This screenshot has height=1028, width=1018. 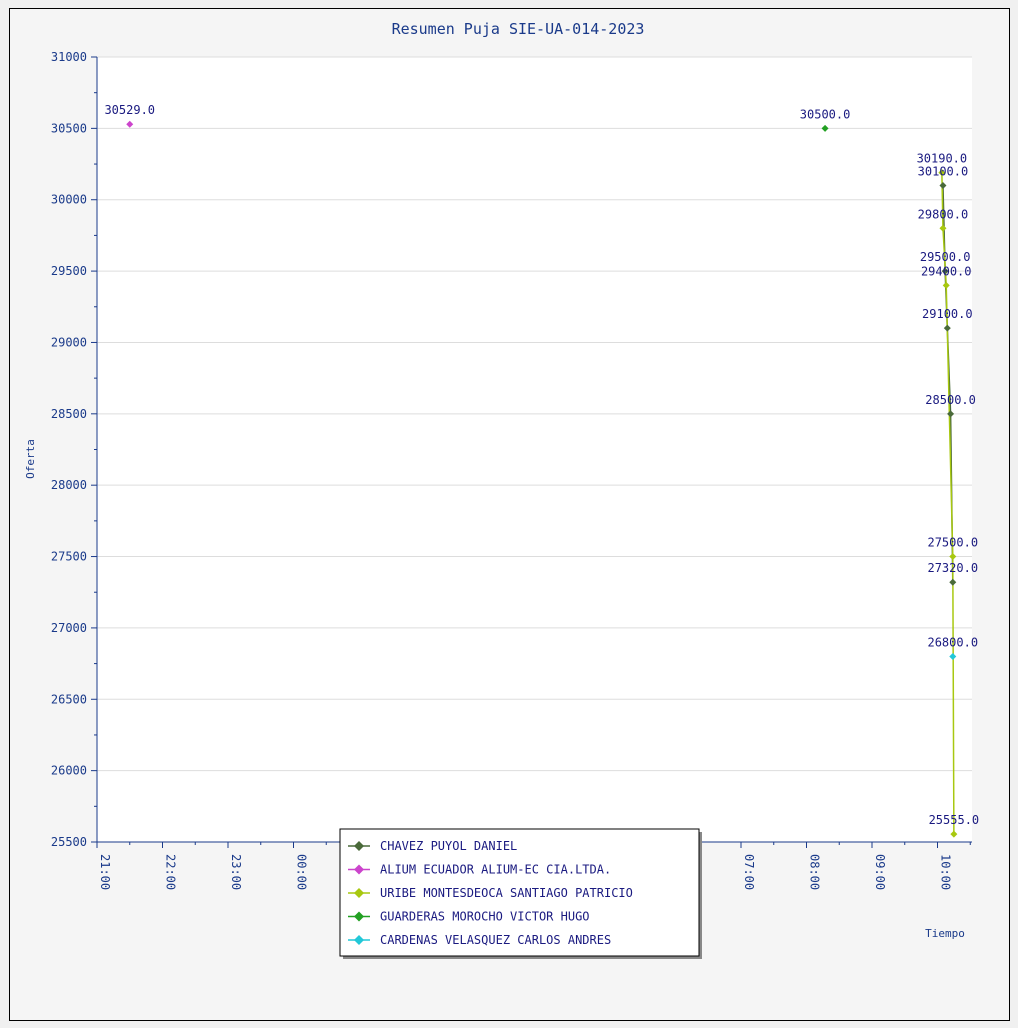 What do you see at coordinates (947, 314) in the screenshot?
I see `data-label: 29100.0` at bounding box center [947, 314].